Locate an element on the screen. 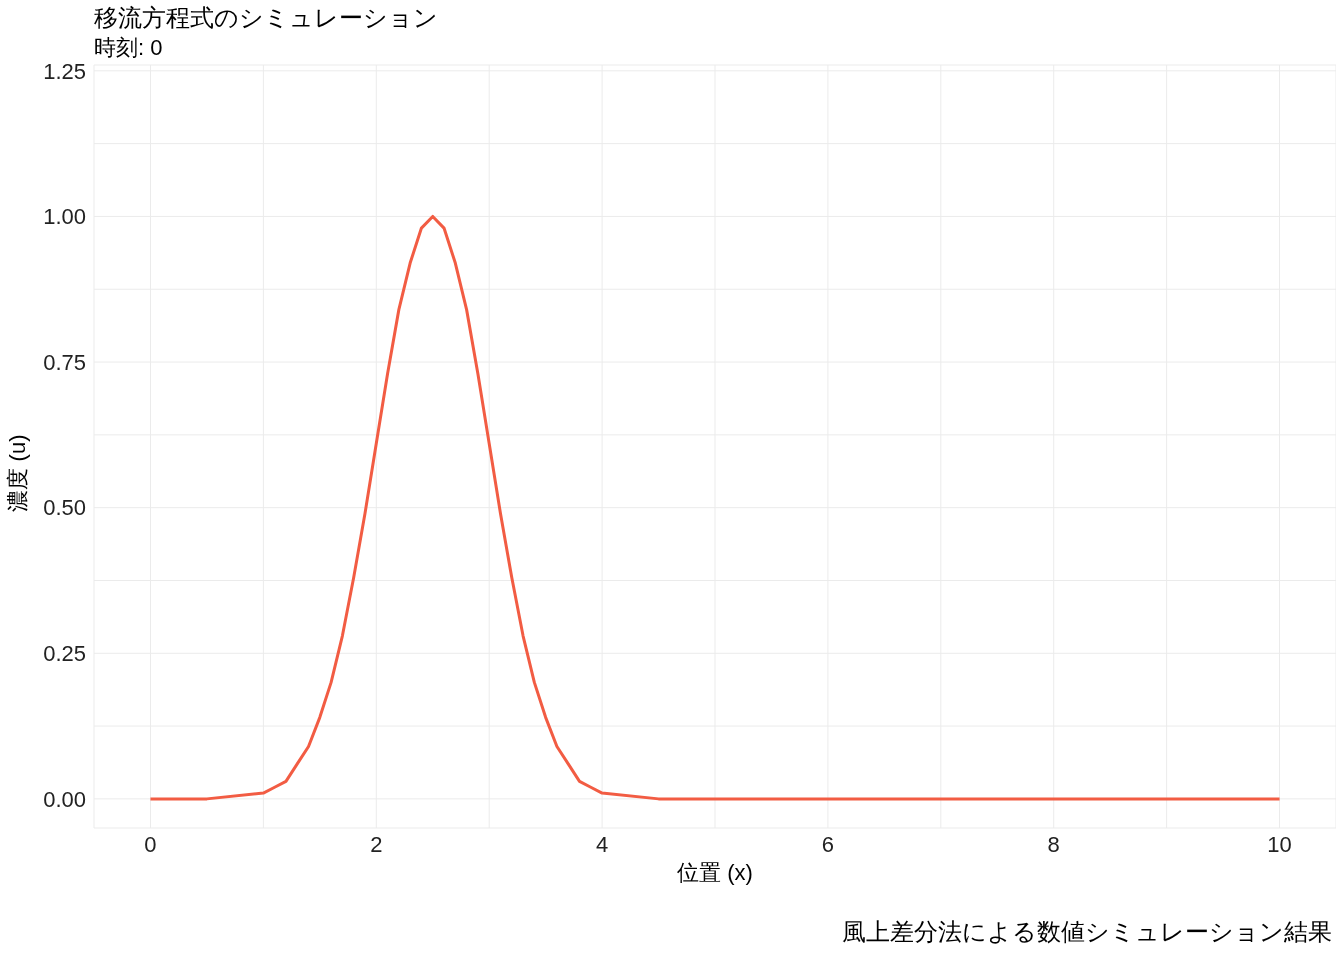 The width and height of the screenshot is (1344, 960). chart-title: 移流方程式のシミュレーション is located at coordinates (266, 18).